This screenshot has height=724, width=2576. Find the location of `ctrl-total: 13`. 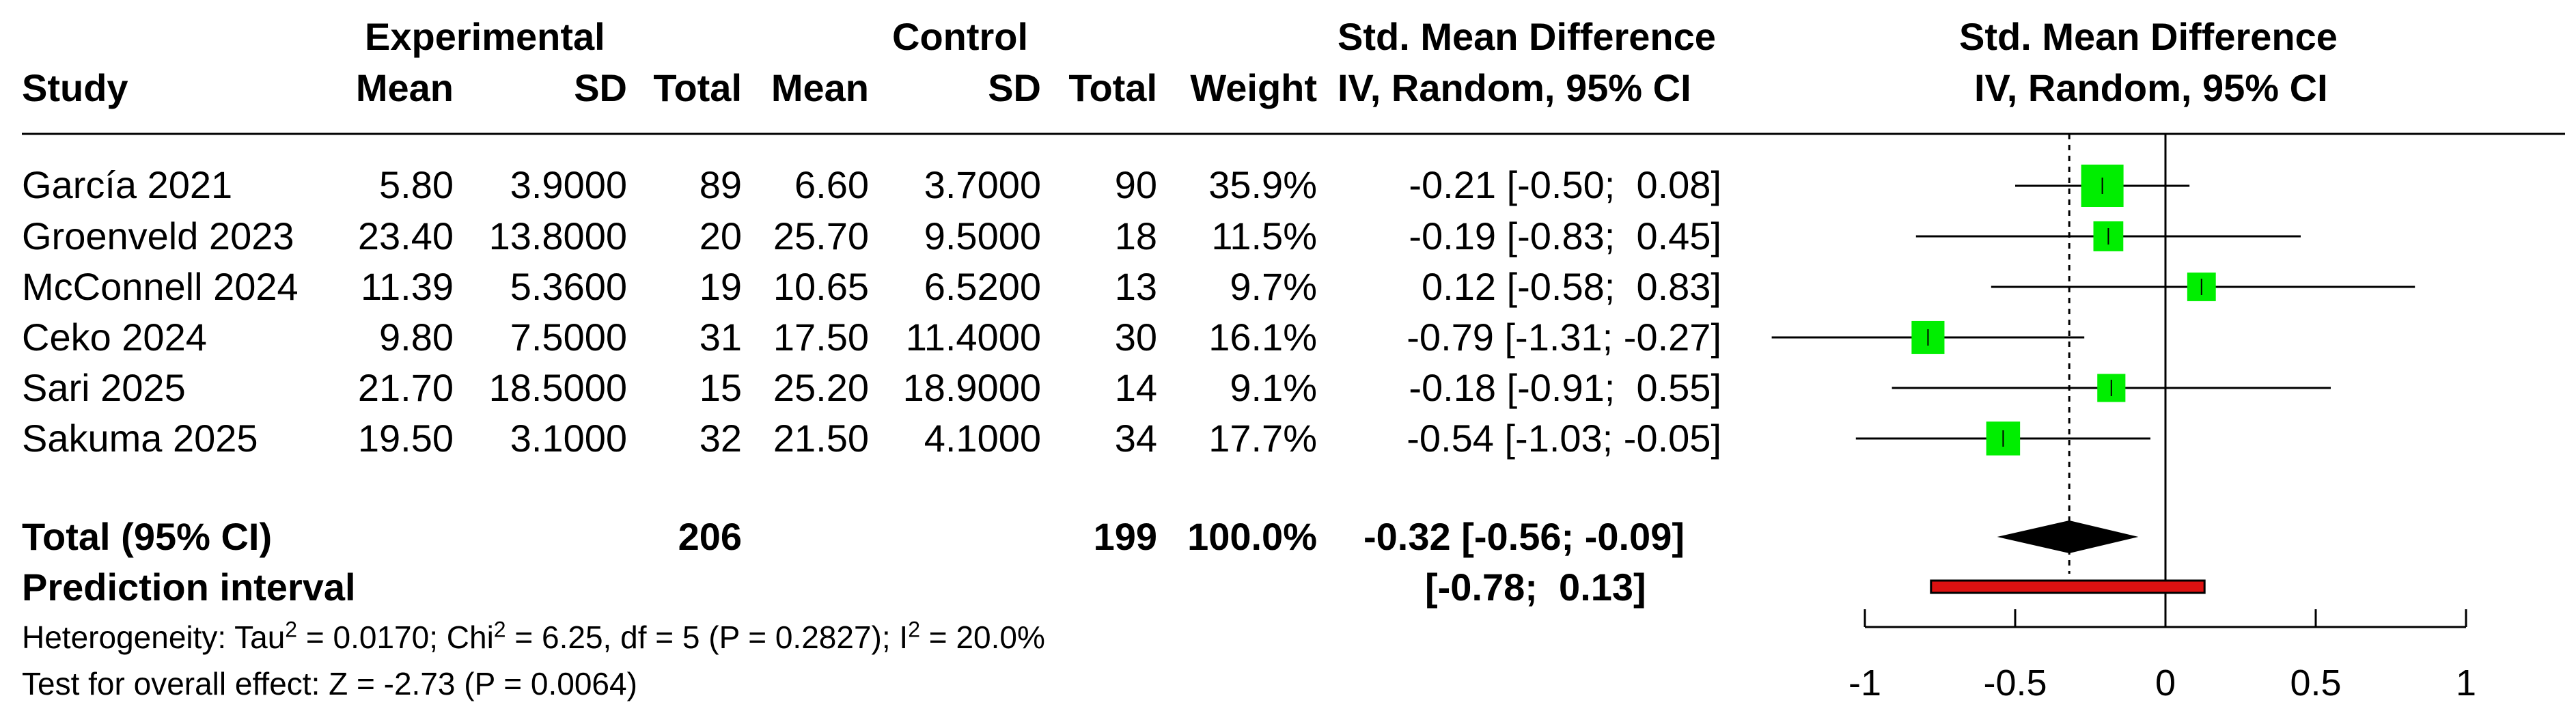

ctrl-total: 13 is located at coordinates (1135, 286).